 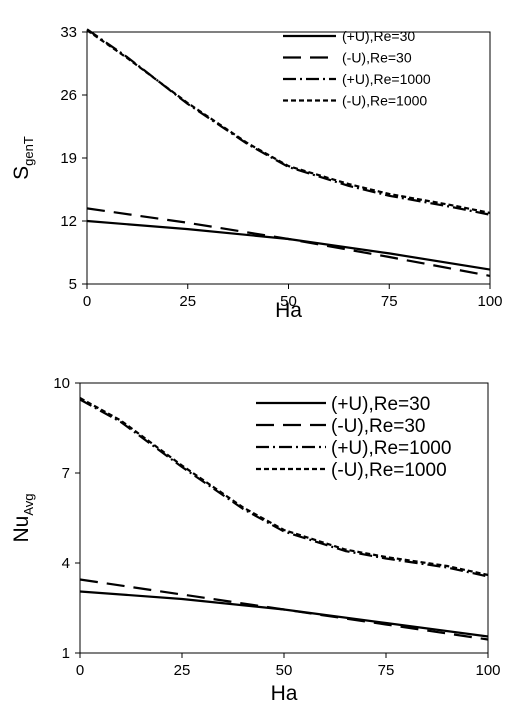 I want to click on y-tick-label: 1, so click(x=66, y=653).